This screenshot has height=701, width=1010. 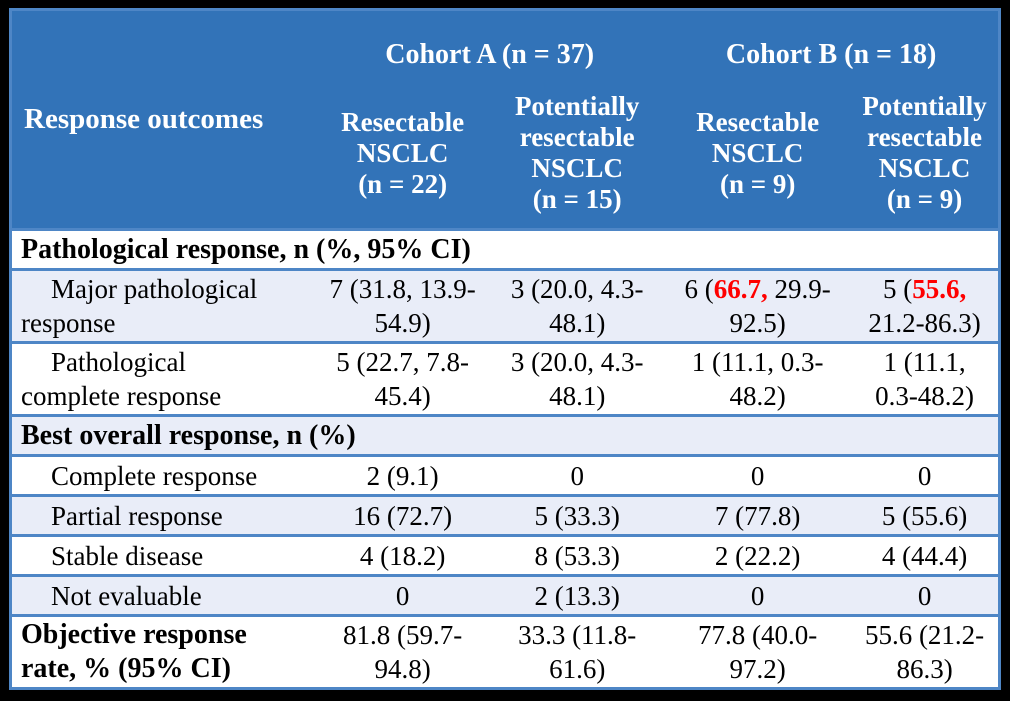 What do you see at coordinates (577, 595) in the screenshot?
I see `cell-ne-potentially-a: 2 (13.3)` at bounding box center [577, 595].